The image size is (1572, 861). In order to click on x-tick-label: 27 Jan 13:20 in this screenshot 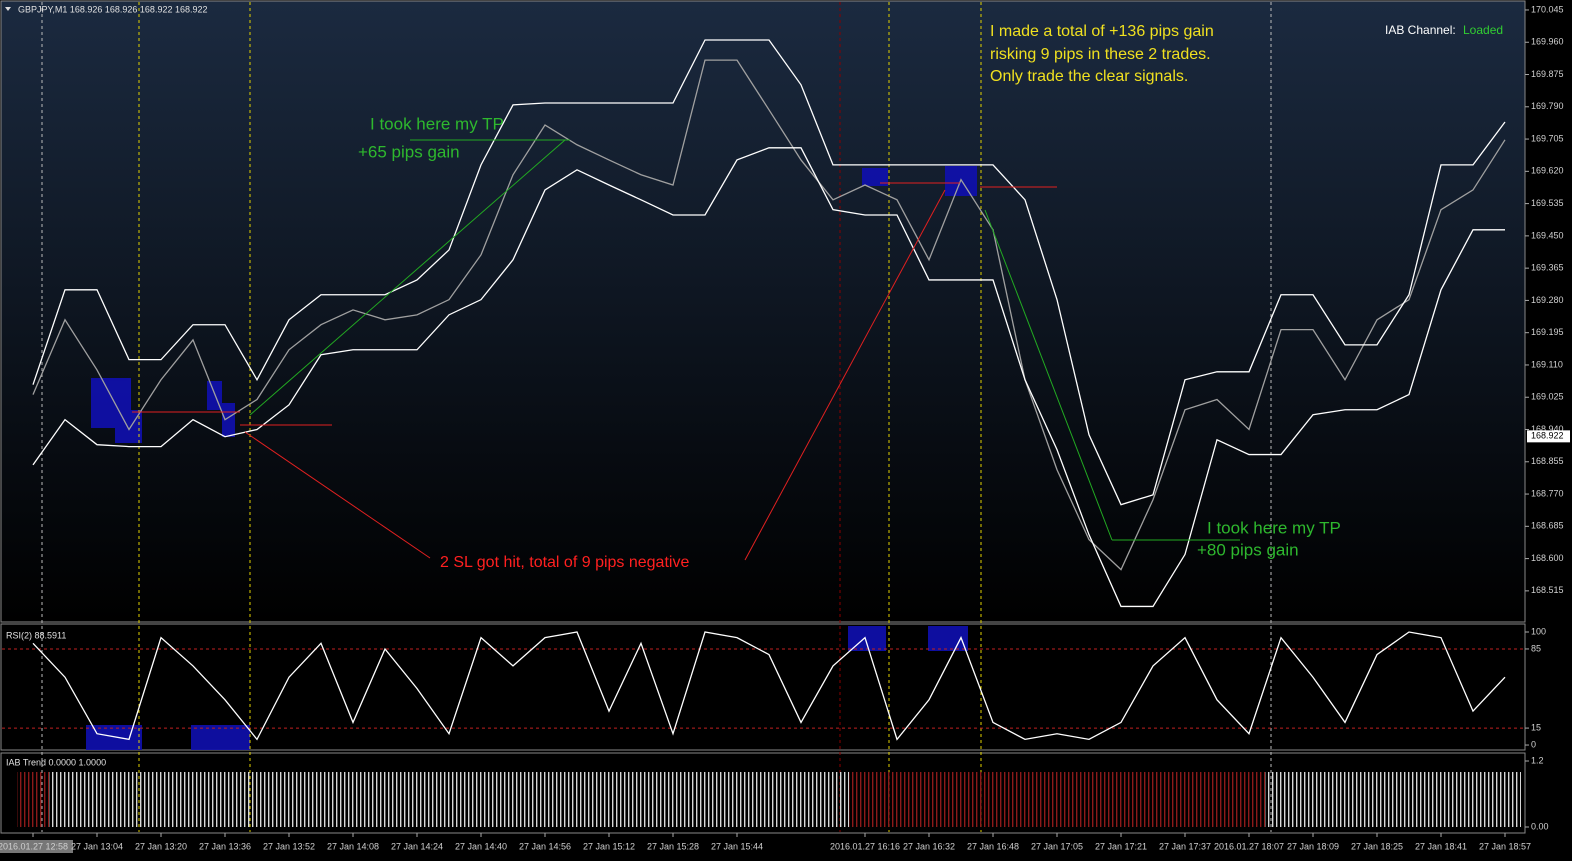, I will do `click(161, 846)`.